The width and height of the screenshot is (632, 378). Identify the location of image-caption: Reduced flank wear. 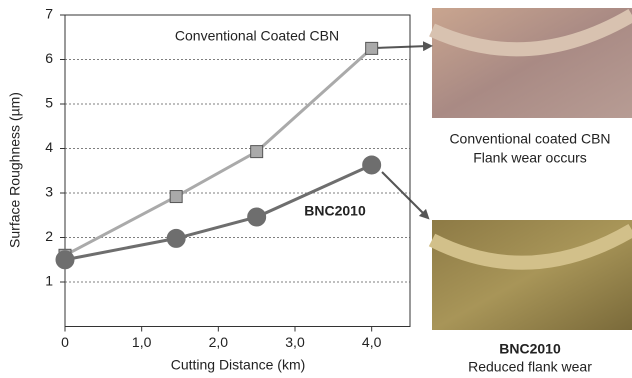
(530, 367).